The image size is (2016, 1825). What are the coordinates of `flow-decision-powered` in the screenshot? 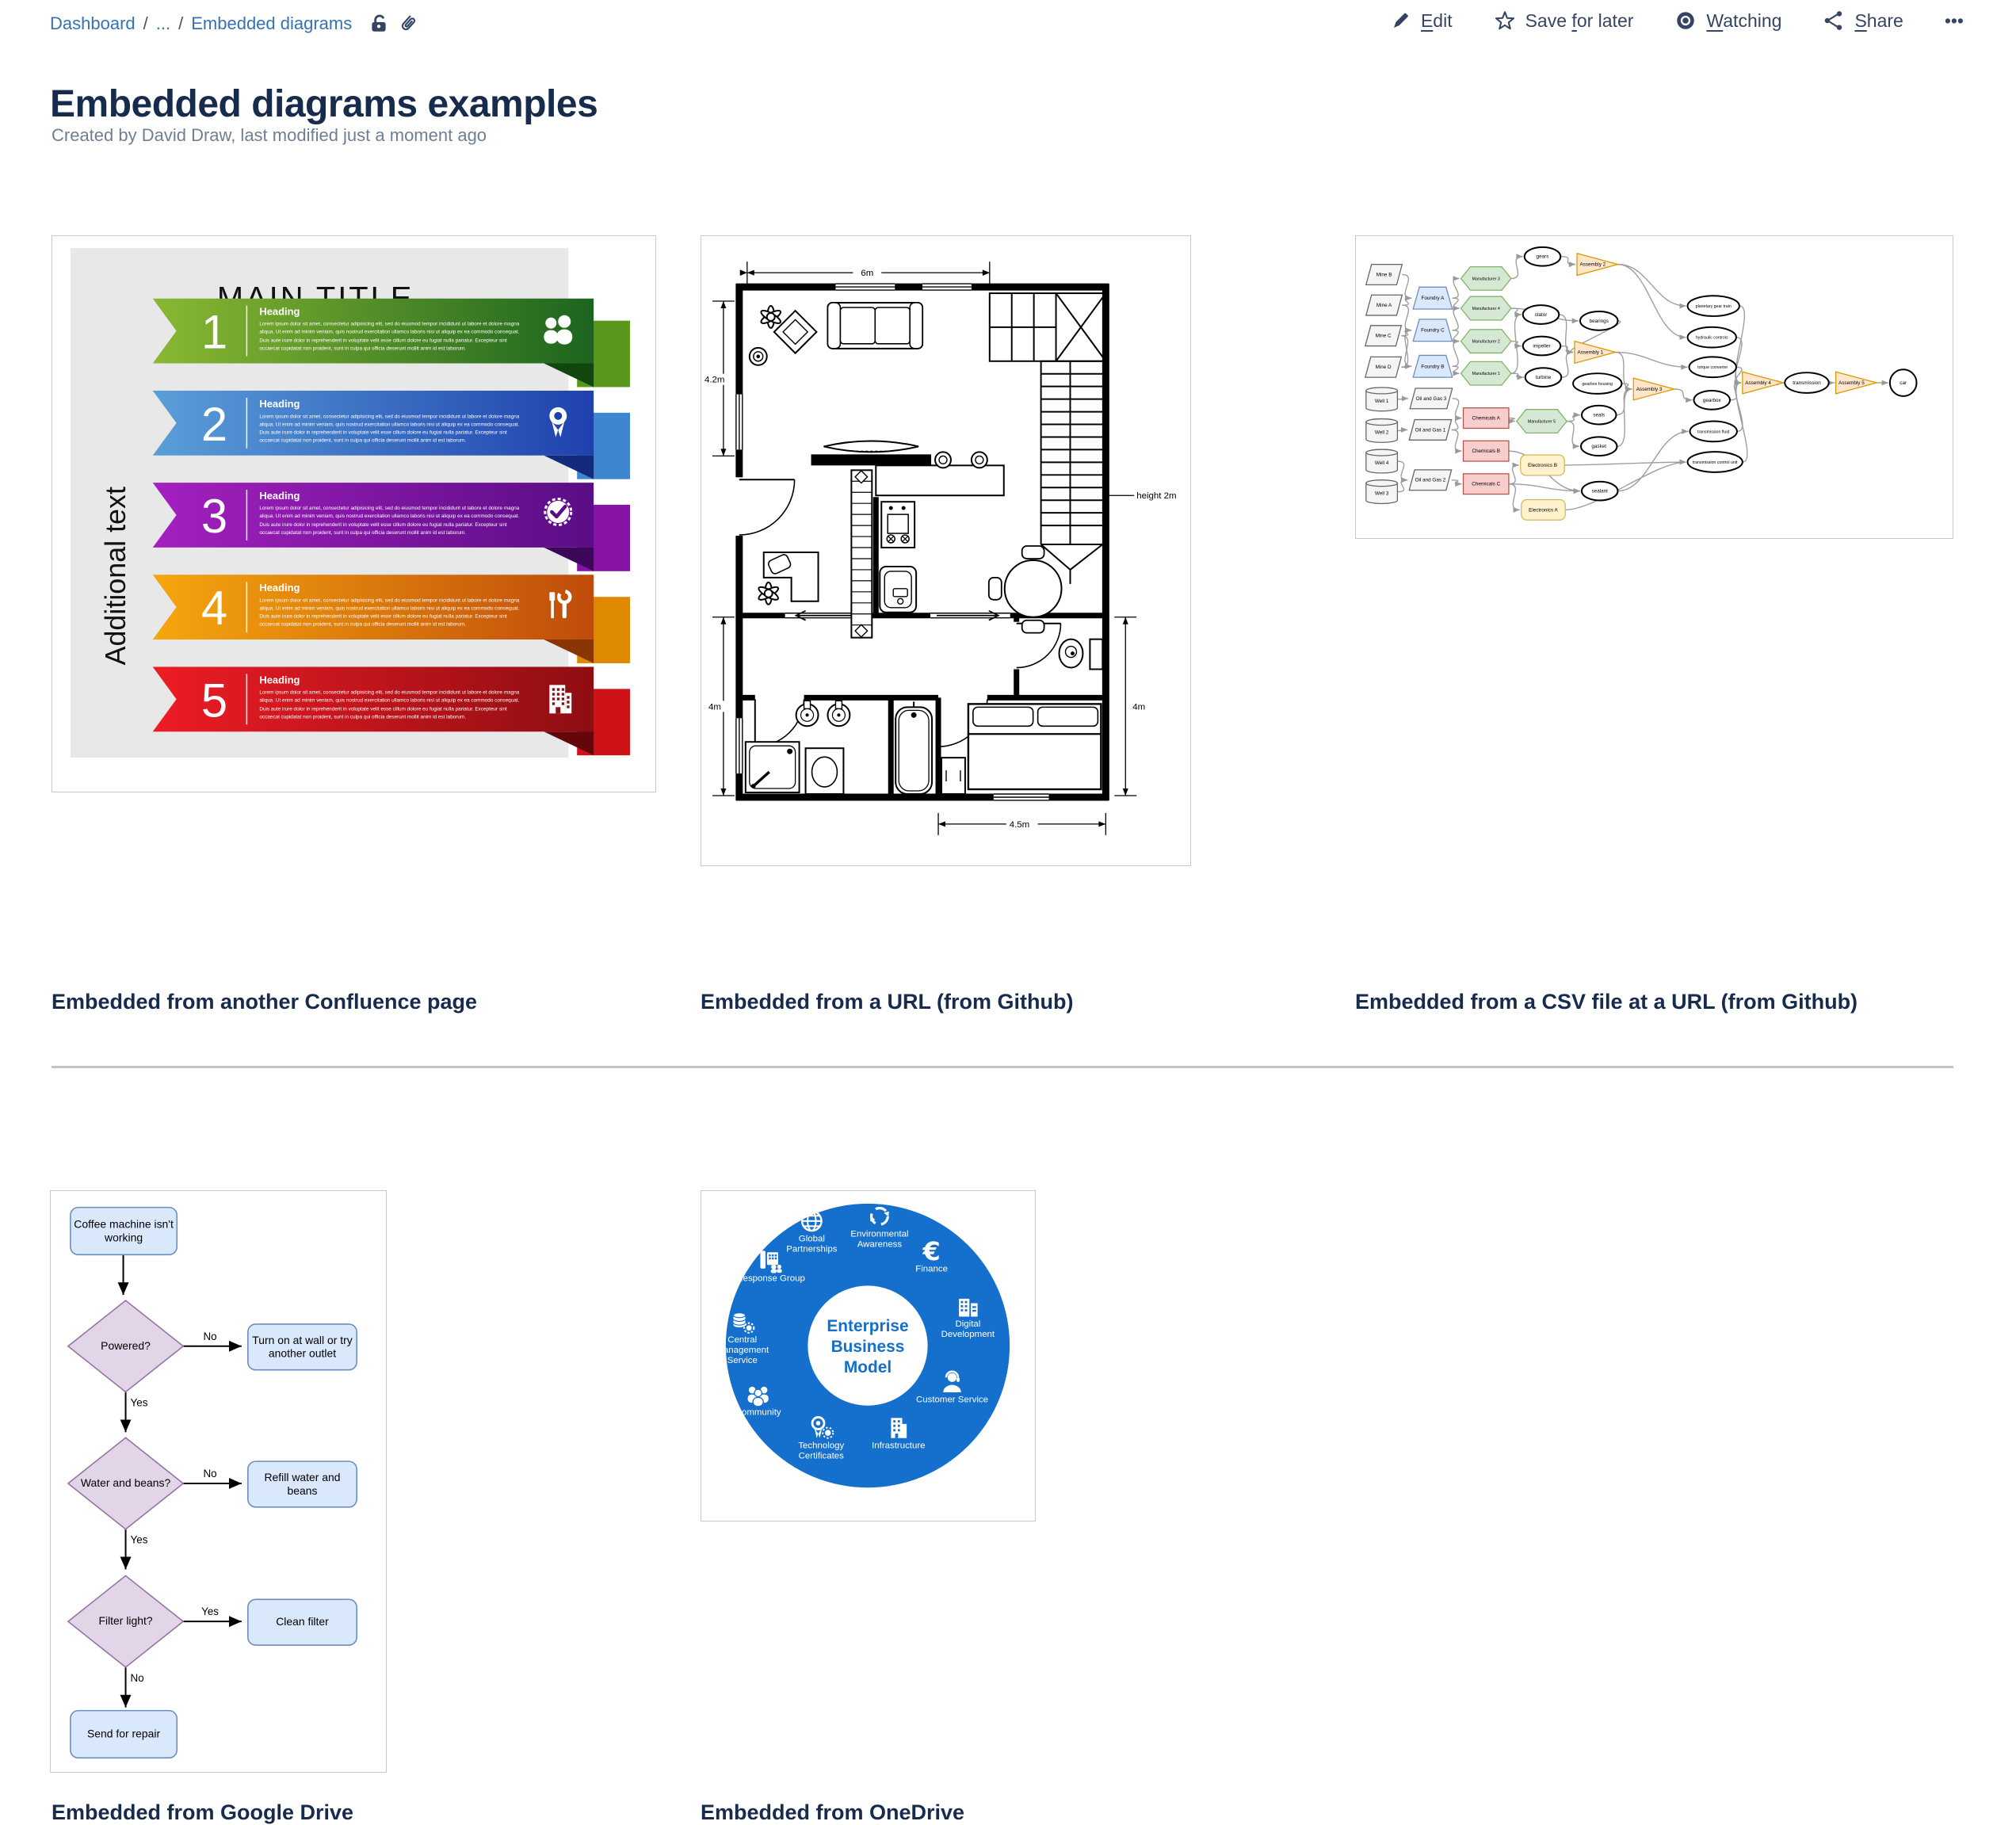 It's located at (126, 1346).